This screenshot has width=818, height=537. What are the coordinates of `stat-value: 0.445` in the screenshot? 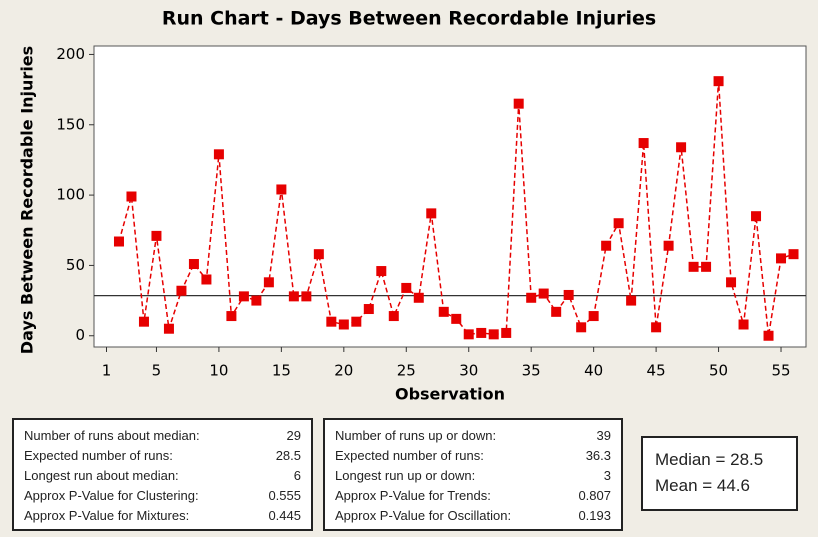 It's located at (284, 515).